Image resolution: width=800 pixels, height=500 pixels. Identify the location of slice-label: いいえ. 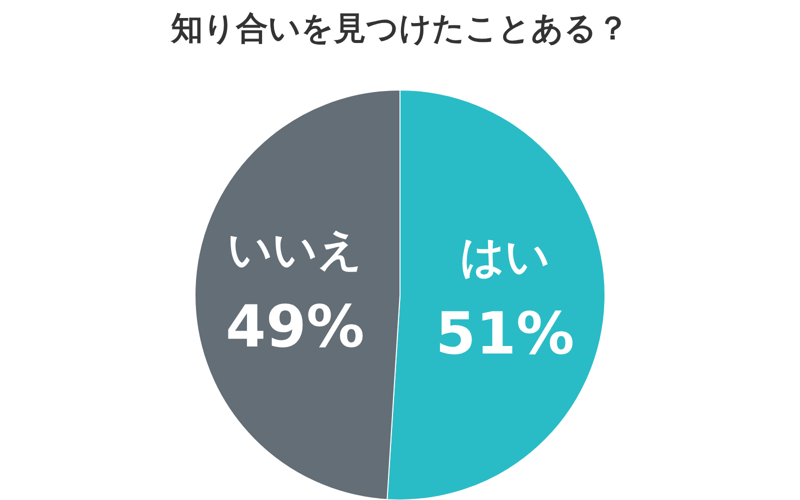
(295, 250).